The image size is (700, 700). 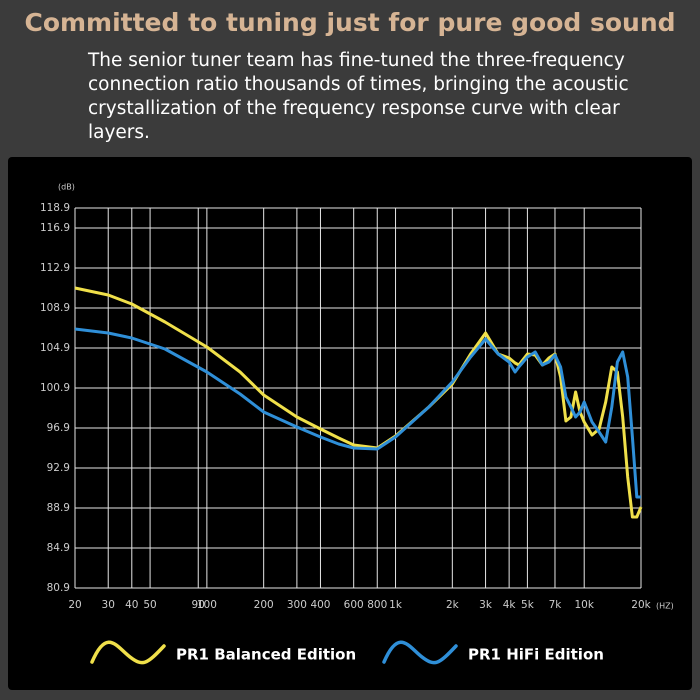 I want to click on y-tick-label: 88.9, so click(x=58, y=508).